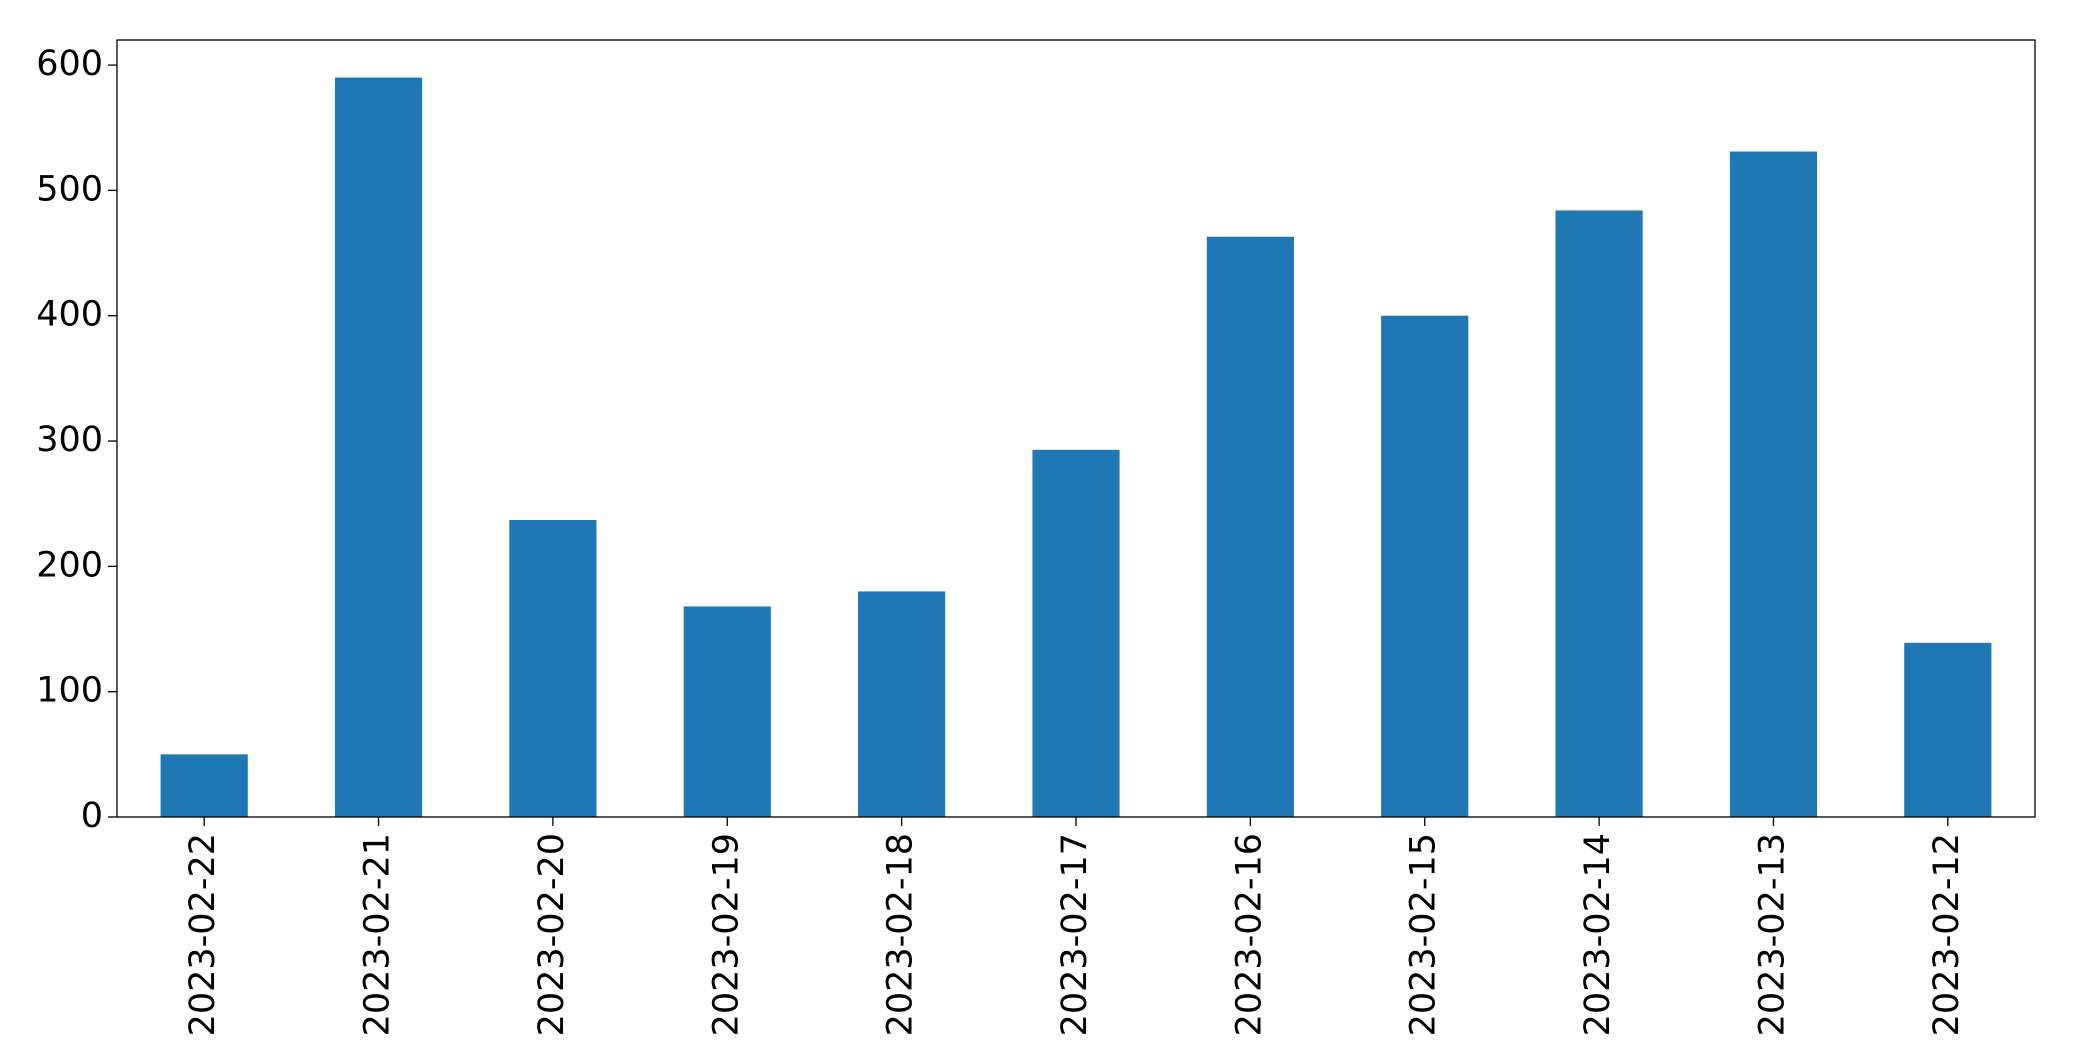 The image size is (2093, 1061). Describe the element at coordinates (901, 934) in the screenshot. I see `x-tick-label: 2023-02-18` at that location.